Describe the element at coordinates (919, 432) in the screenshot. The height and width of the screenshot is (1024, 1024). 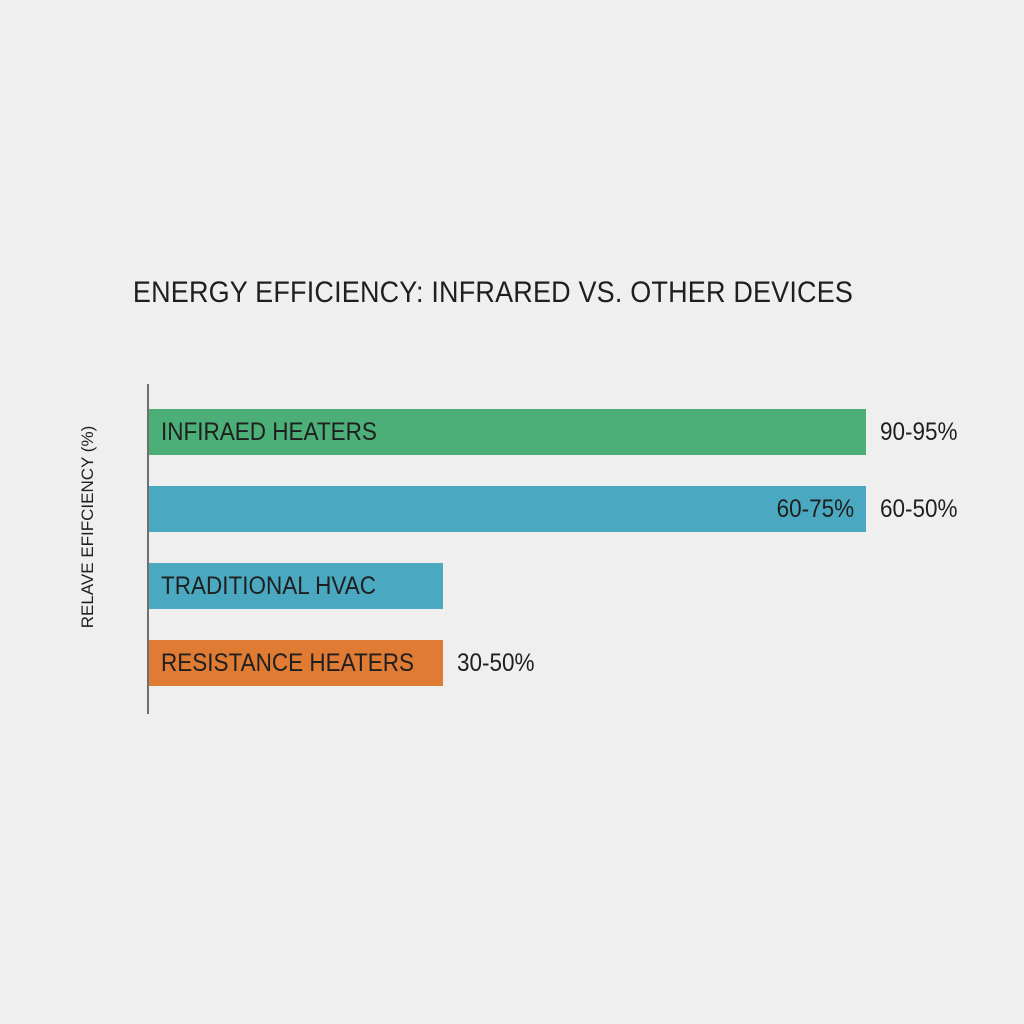
I see `bar-value-label: 90-95%` at that location.